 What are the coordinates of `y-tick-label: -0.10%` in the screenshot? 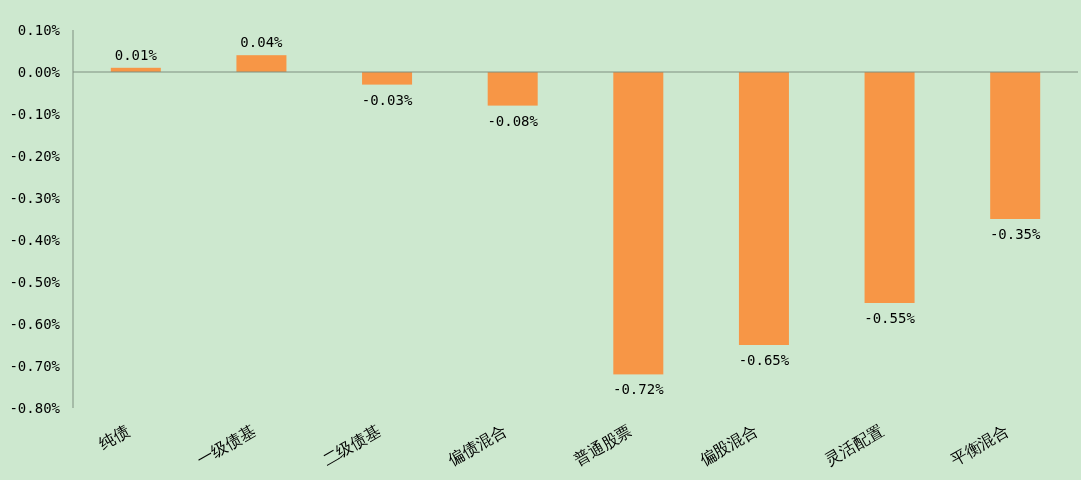 It's located at (35, 114).